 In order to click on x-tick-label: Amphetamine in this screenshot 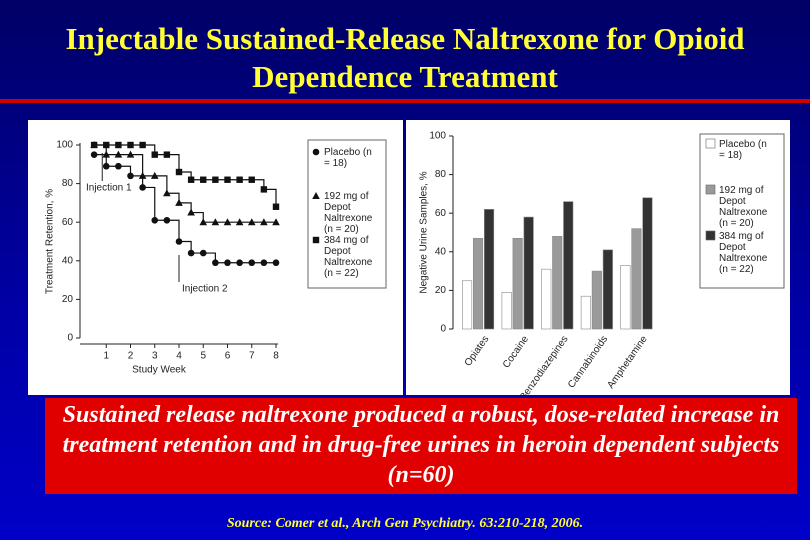, I will do `click(627, 362)`.